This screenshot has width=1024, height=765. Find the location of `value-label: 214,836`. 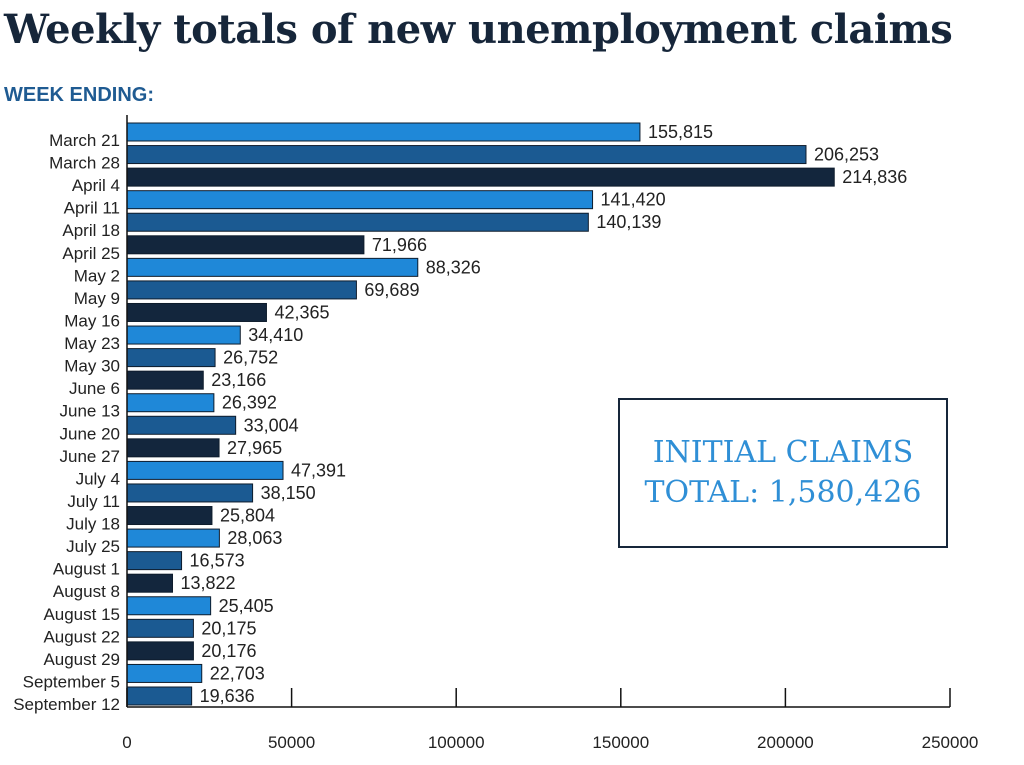

value-label: 214,836 is located at coordinates (874, 177).